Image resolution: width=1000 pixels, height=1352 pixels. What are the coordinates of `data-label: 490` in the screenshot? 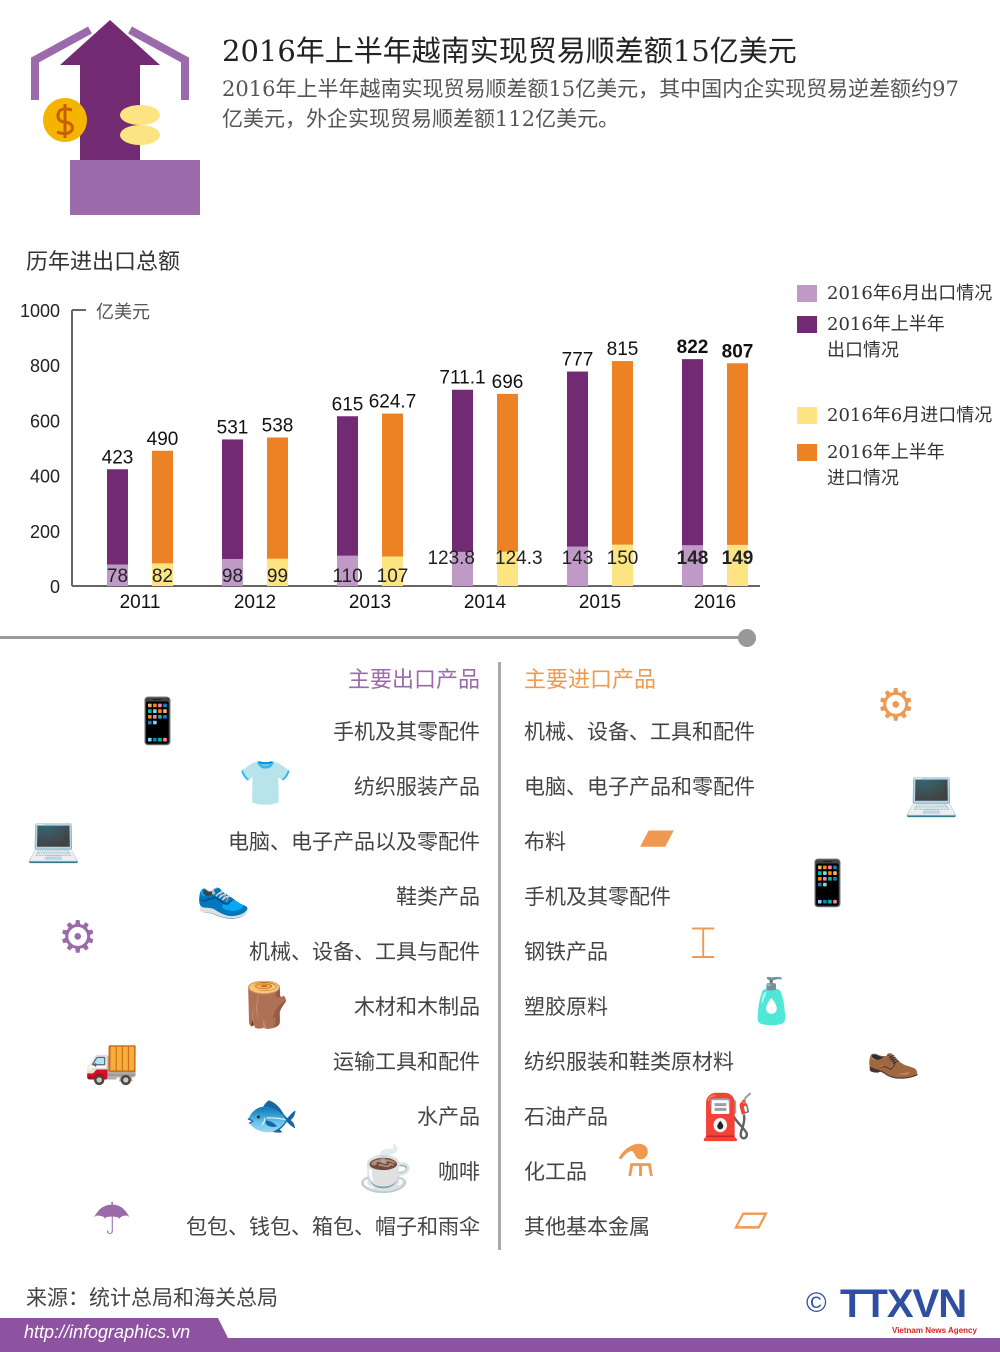 It's located at (163, 439).